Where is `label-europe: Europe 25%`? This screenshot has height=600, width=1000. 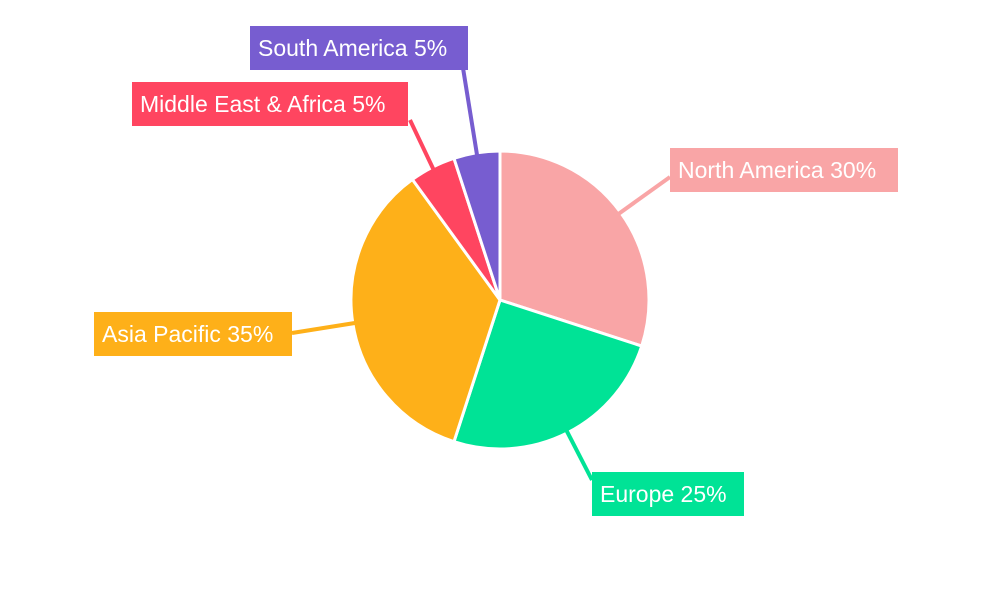
label-europe: Europe 25% is located at coordinates (668, 494).